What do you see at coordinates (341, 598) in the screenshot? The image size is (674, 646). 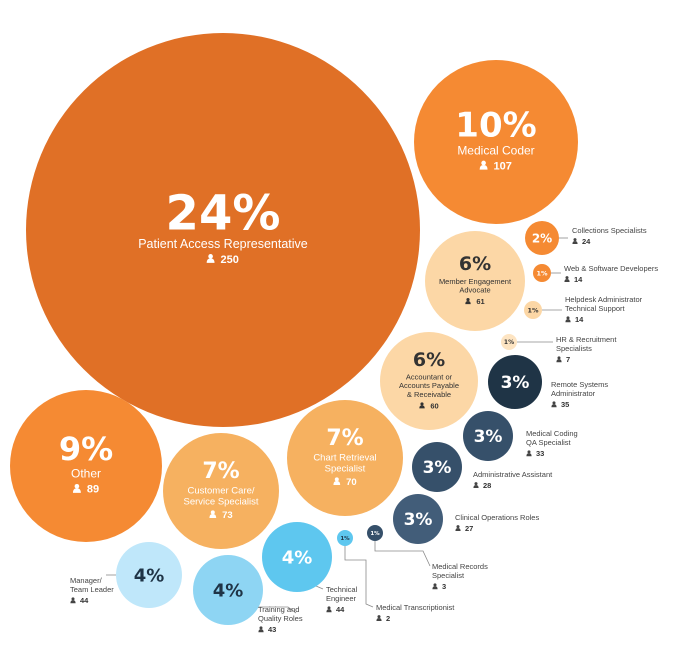 I see `label-technical-engineer-text: Engineer` at bounding box center [341, 598].